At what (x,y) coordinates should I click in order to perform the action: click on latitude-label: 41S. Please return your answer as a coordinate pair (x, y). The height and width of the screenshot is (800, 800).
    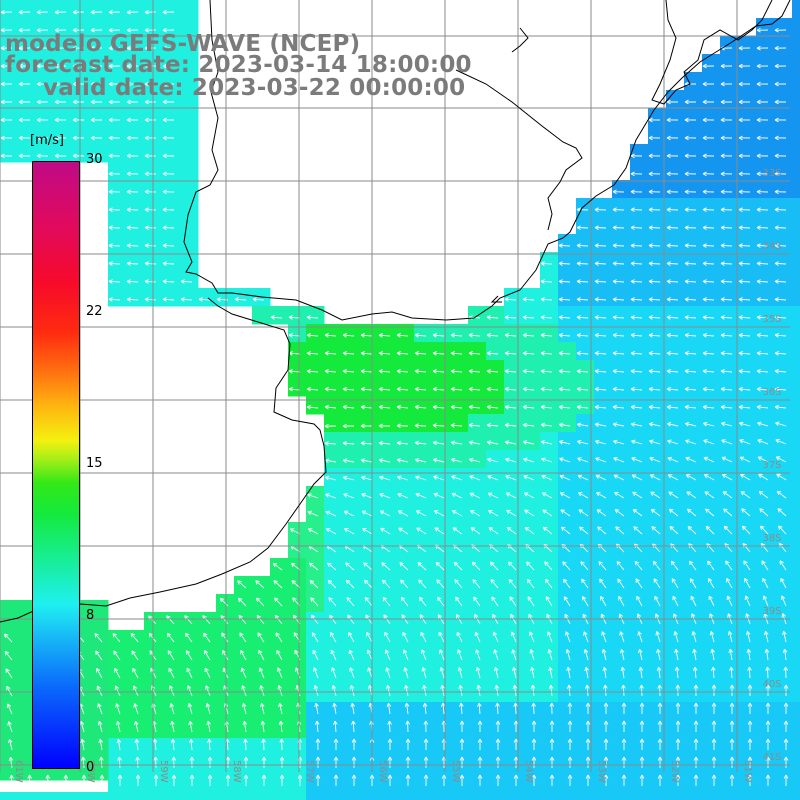
    Looking at the image, I should click on (771, 757).